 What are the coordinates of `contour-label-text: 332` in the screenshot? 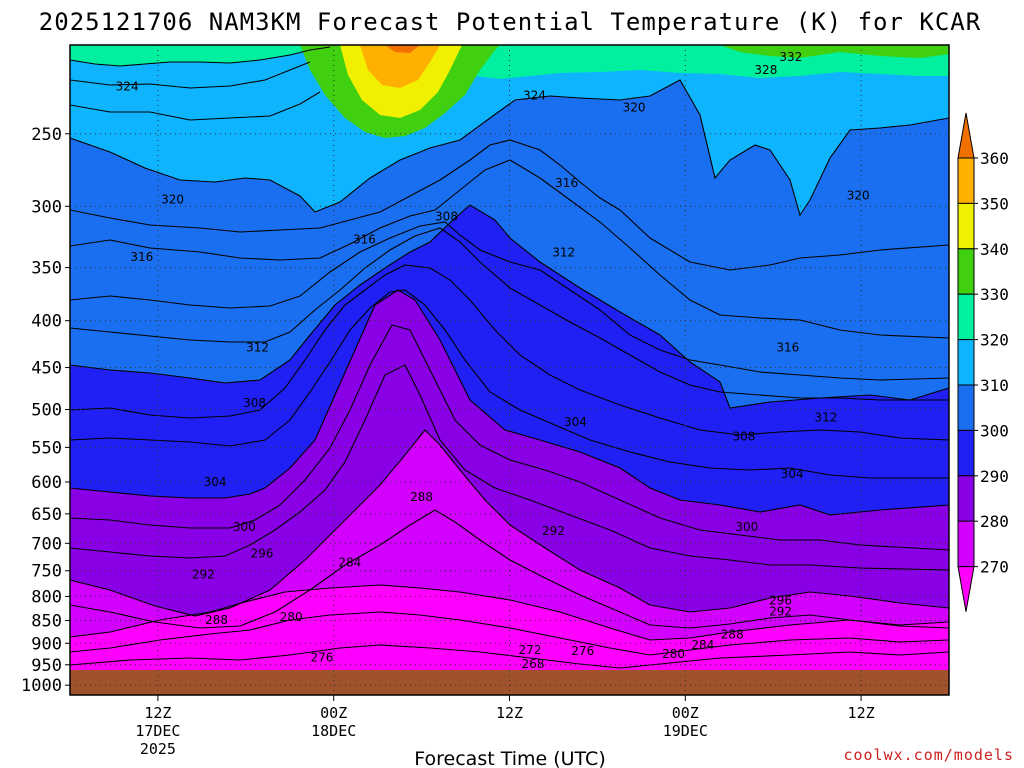 It's located at (790, 57).